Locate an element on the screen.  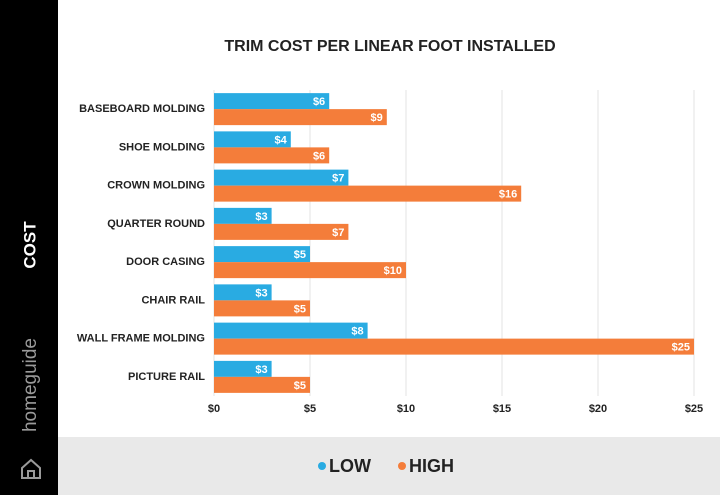
y-tick-label: BASEBOARD MOLDING is located at coordinates (142, 109).